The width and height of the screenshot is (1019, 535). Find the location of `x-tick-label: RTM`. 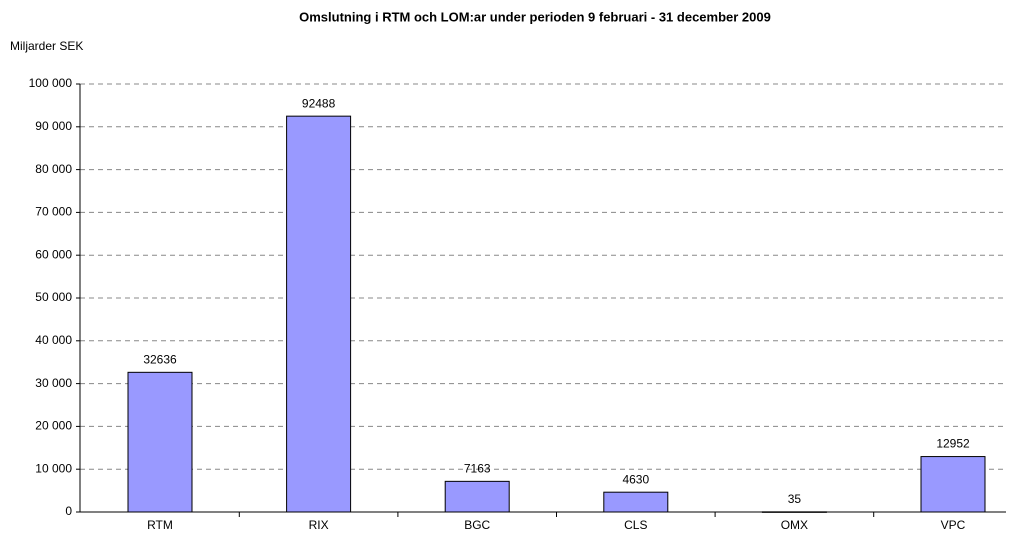

x-tick-label: RTM is located at coordinates (160, 525).